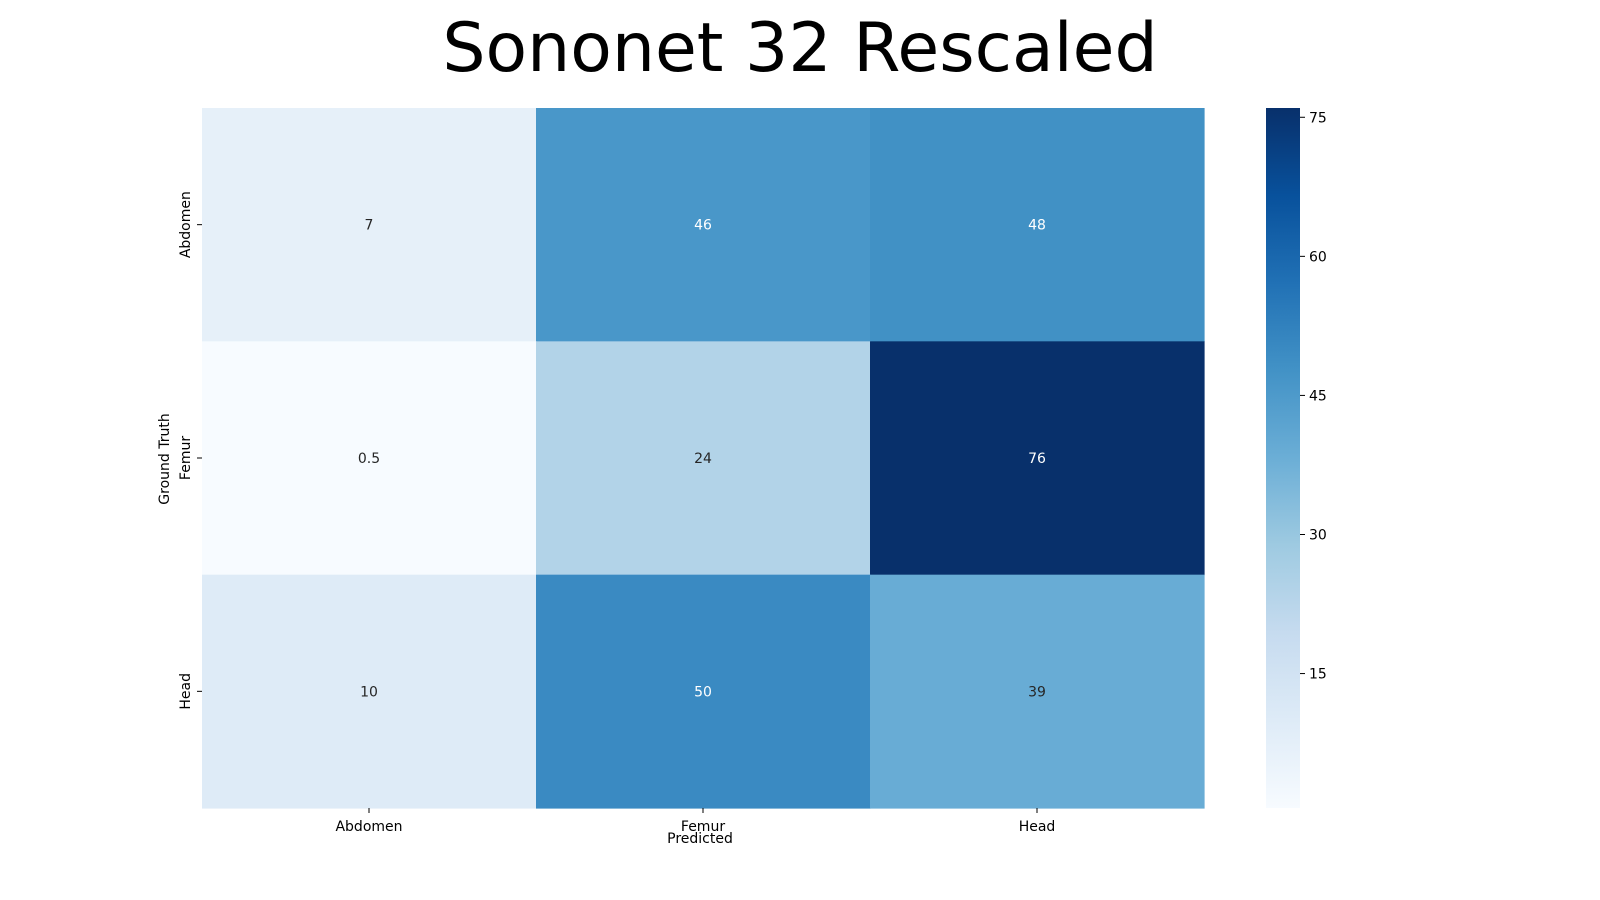 This screenshot has height=900, width=1600. I want to click on heatmap-cell-label: 48, so click(1037, 226).